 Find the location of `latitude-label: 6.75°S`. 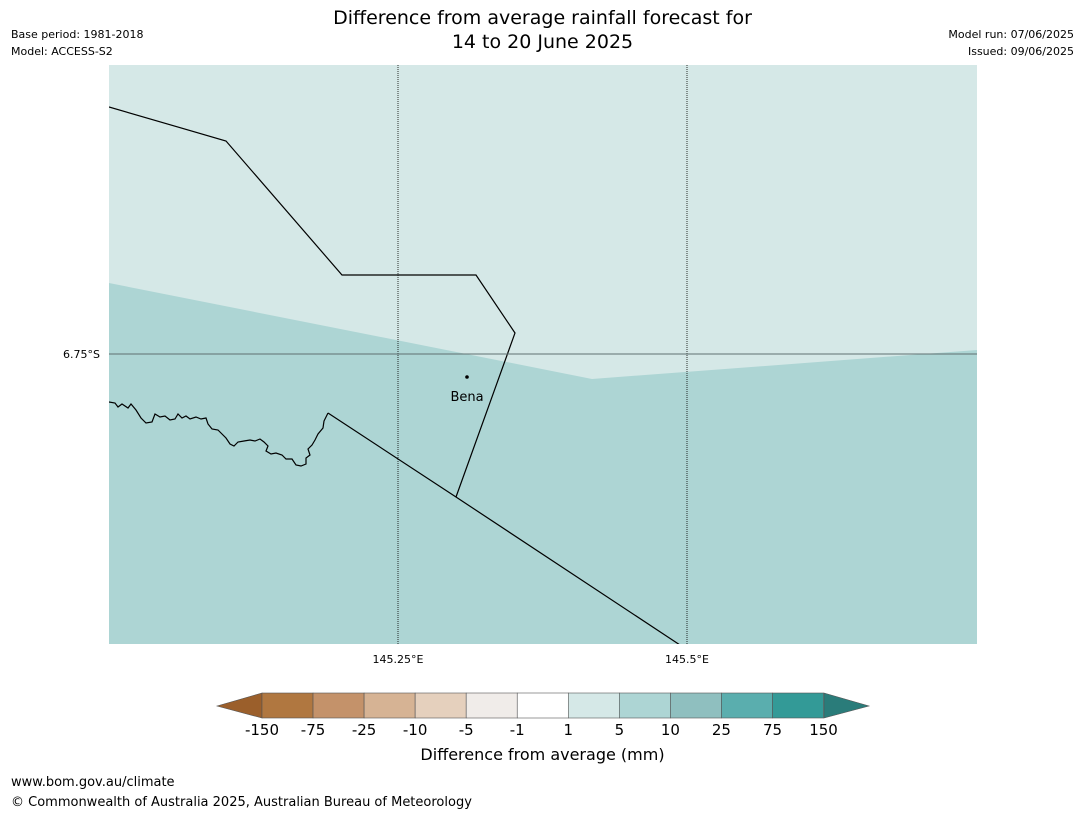

latitude-label: 6.75°S is located at coordinates (81, 354).